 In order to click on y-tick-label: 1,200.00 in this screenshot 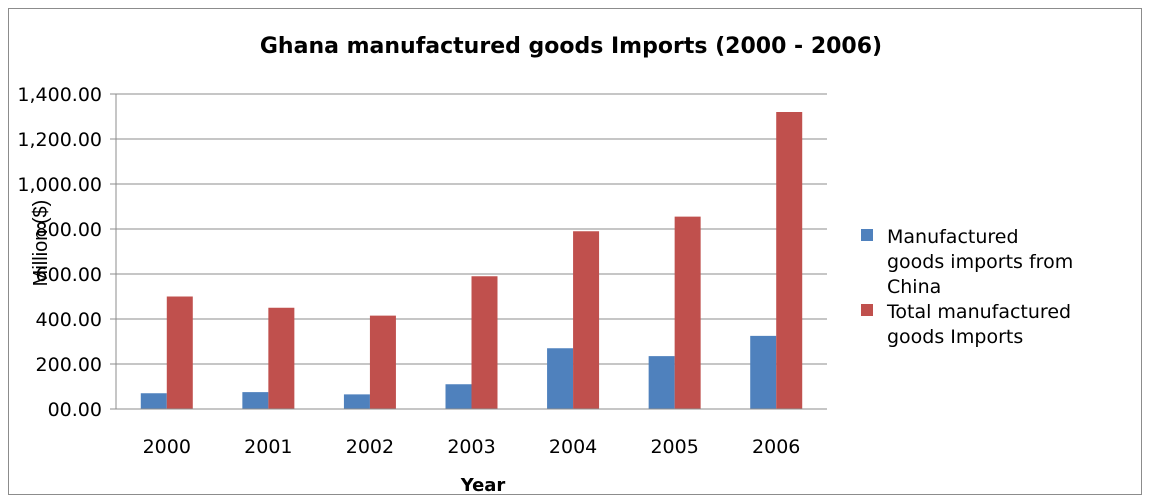, I will do `click(59, 140)`.